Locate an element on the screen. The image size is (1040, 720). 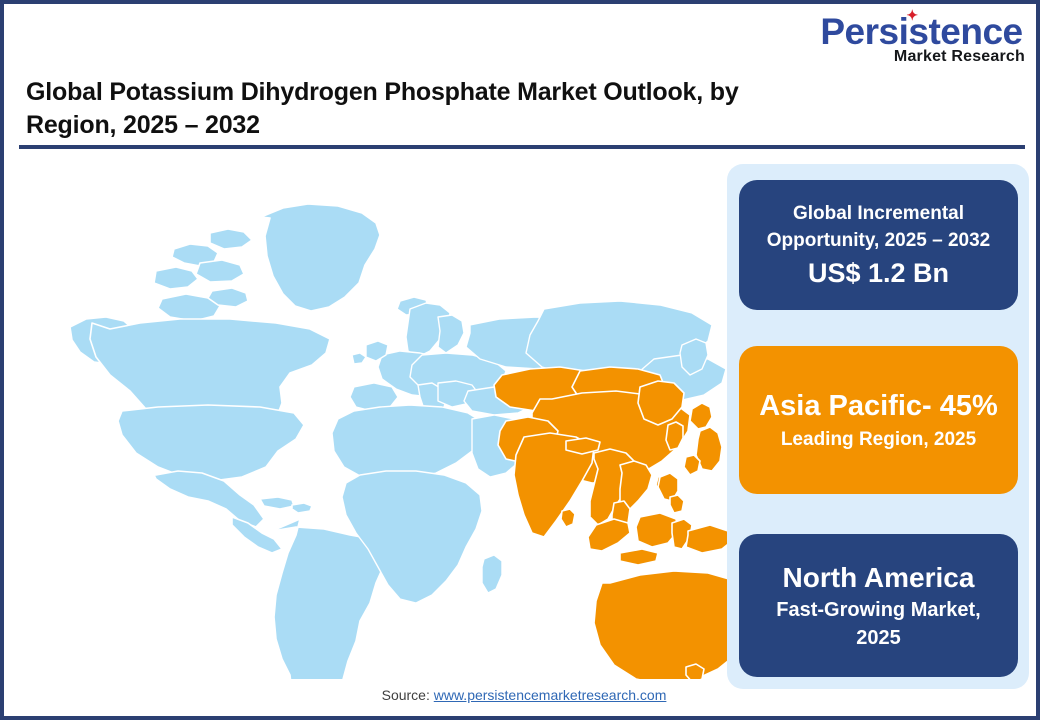
brand-tagline: Market Research is located at coordinates (959, 56).